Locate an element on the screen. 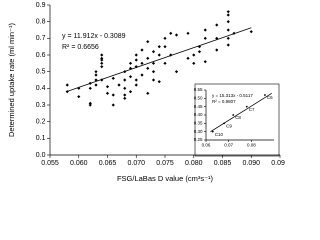 The height and width of the screenshot is (240, 320). annotation: R² = 0.6656 is located at coordinates (80, 47).